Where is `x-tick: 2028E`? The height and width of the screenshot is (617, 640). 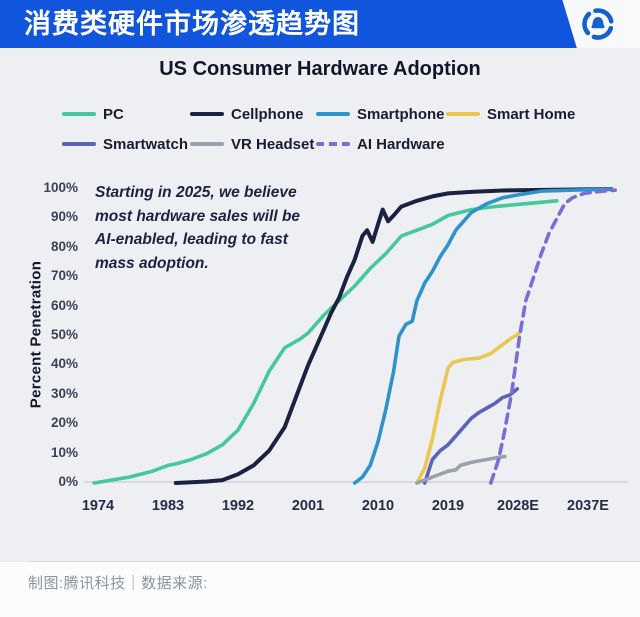 x-tick: 2028E is located at coordinates (518, 506).